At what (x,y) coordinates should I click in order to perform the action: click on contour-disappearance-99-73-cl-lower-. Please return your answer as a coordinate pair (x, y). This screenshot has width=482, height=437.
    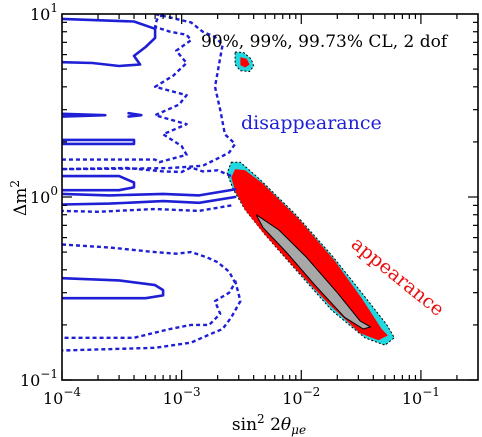
    Looking at the image, I should click on (152, 316).